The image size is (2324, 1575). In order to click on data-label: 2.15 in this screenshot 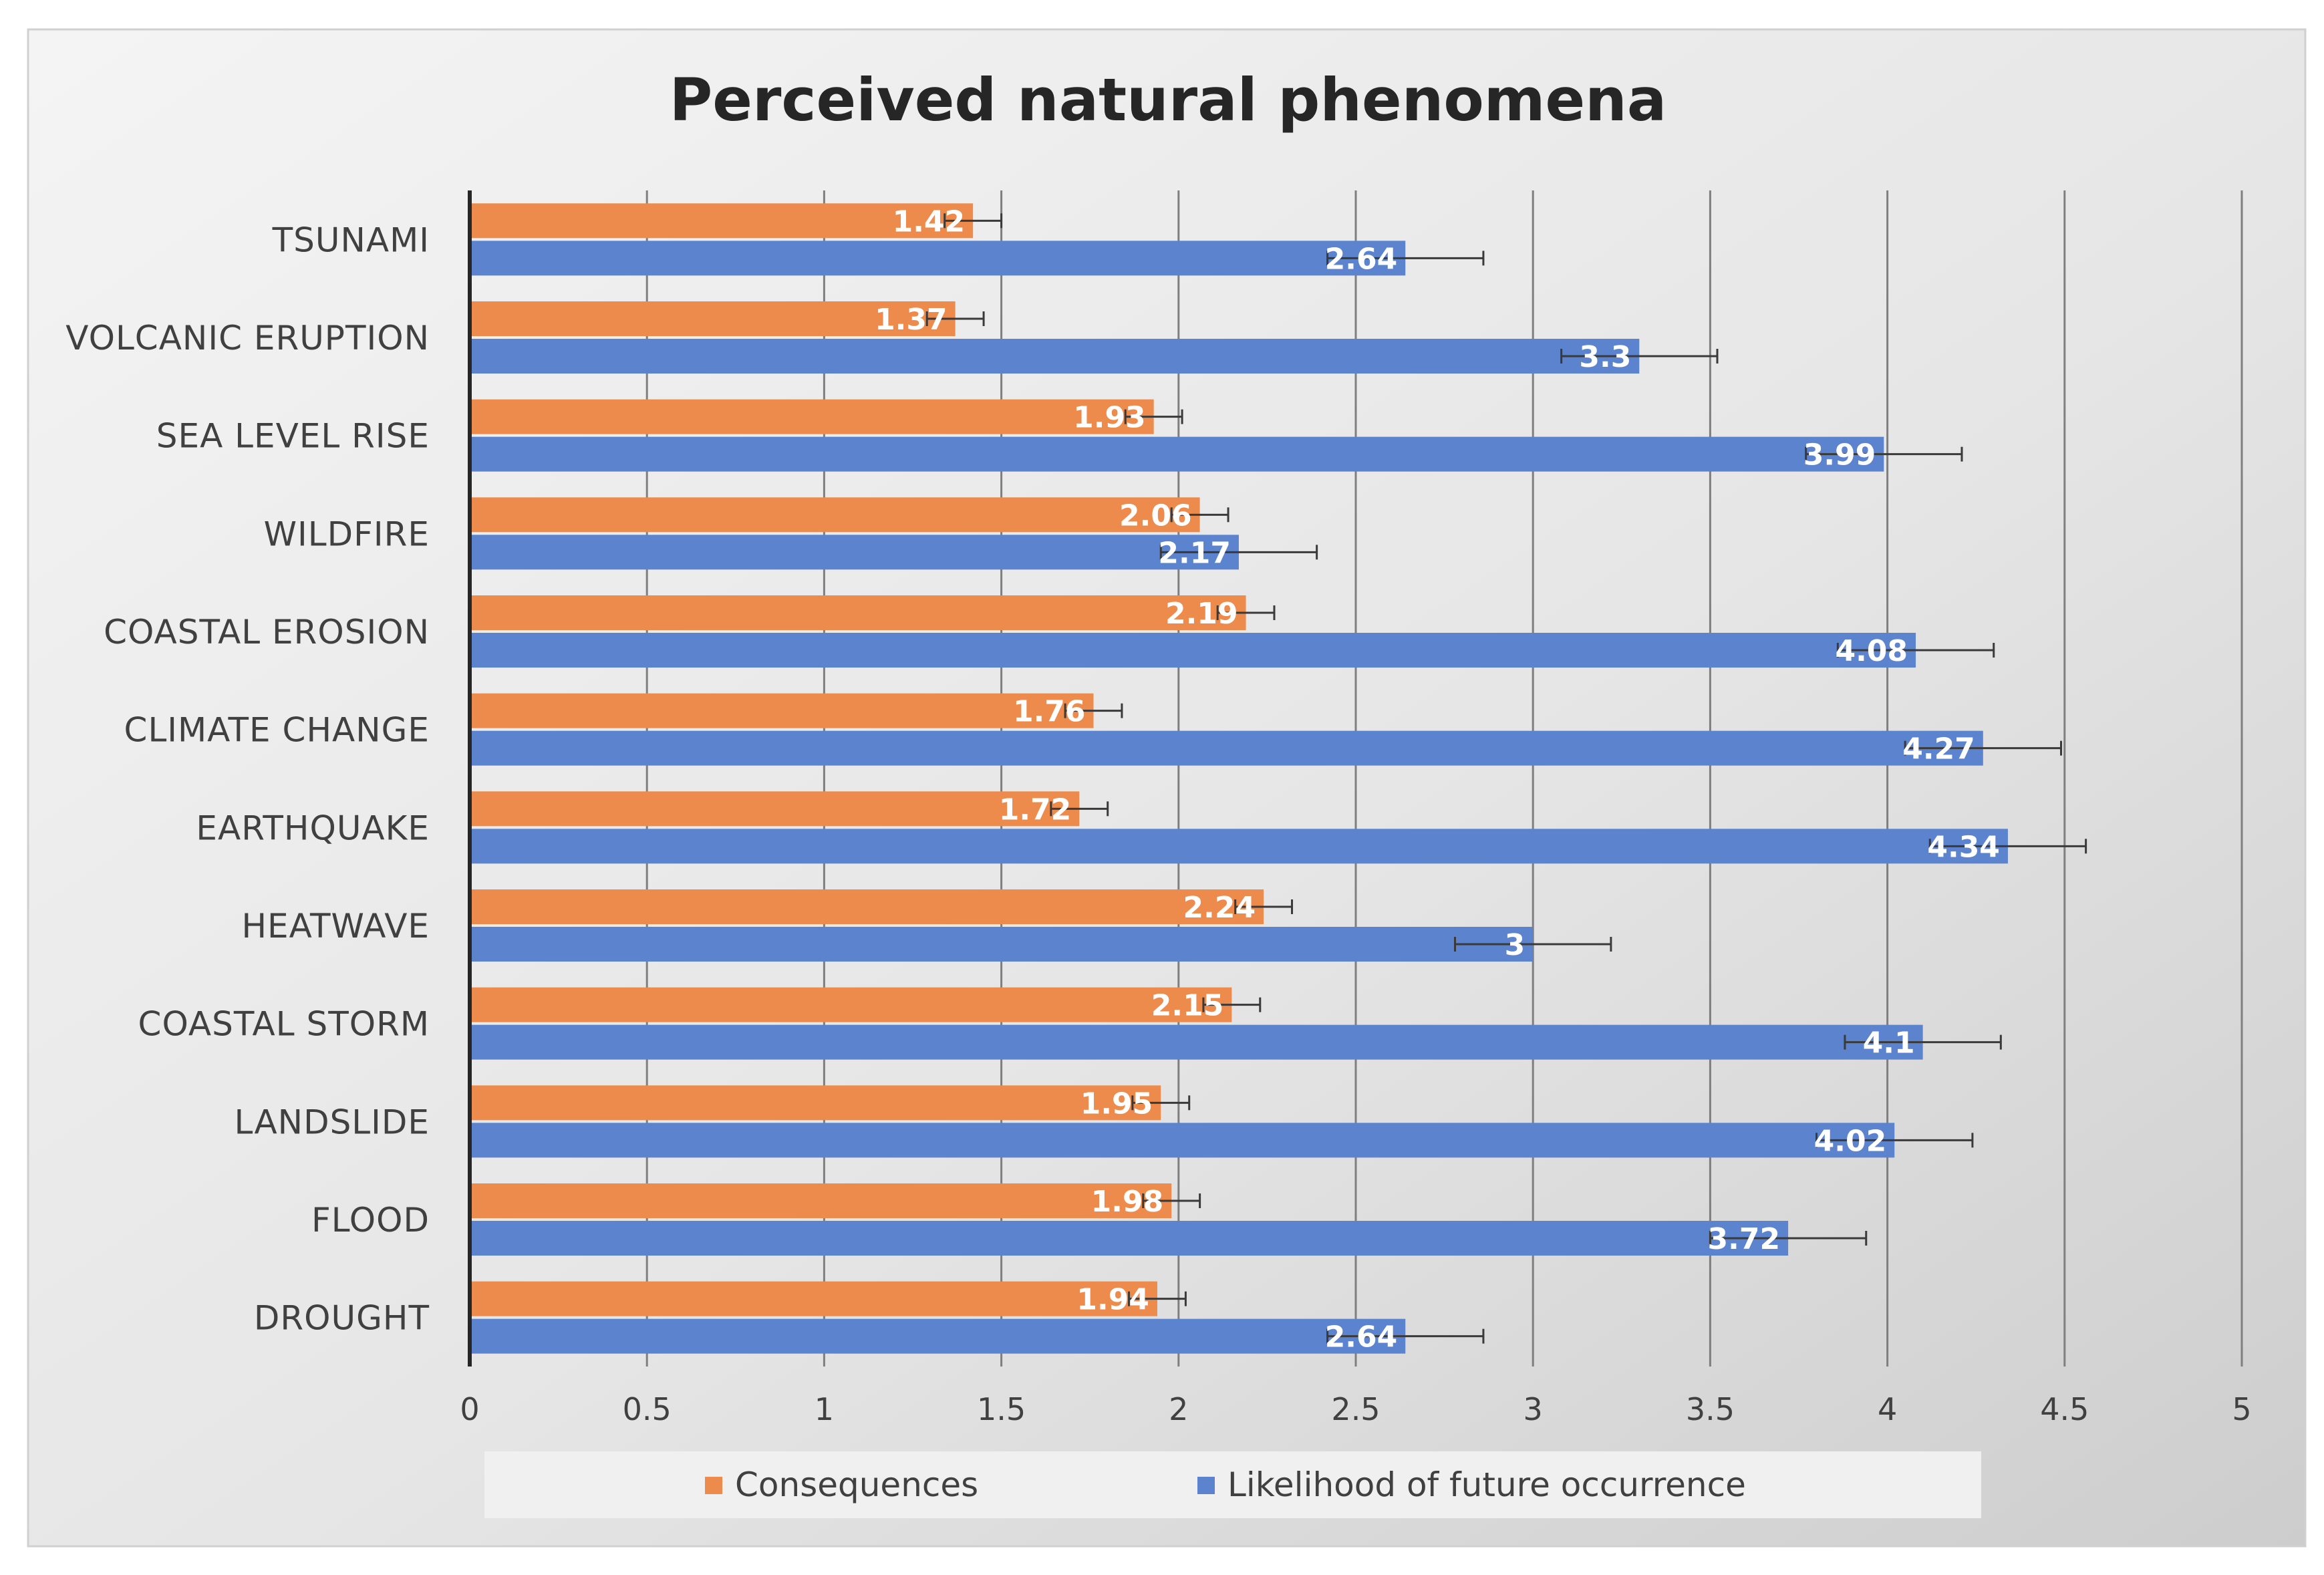, I will do `click(1187, 1006)`.